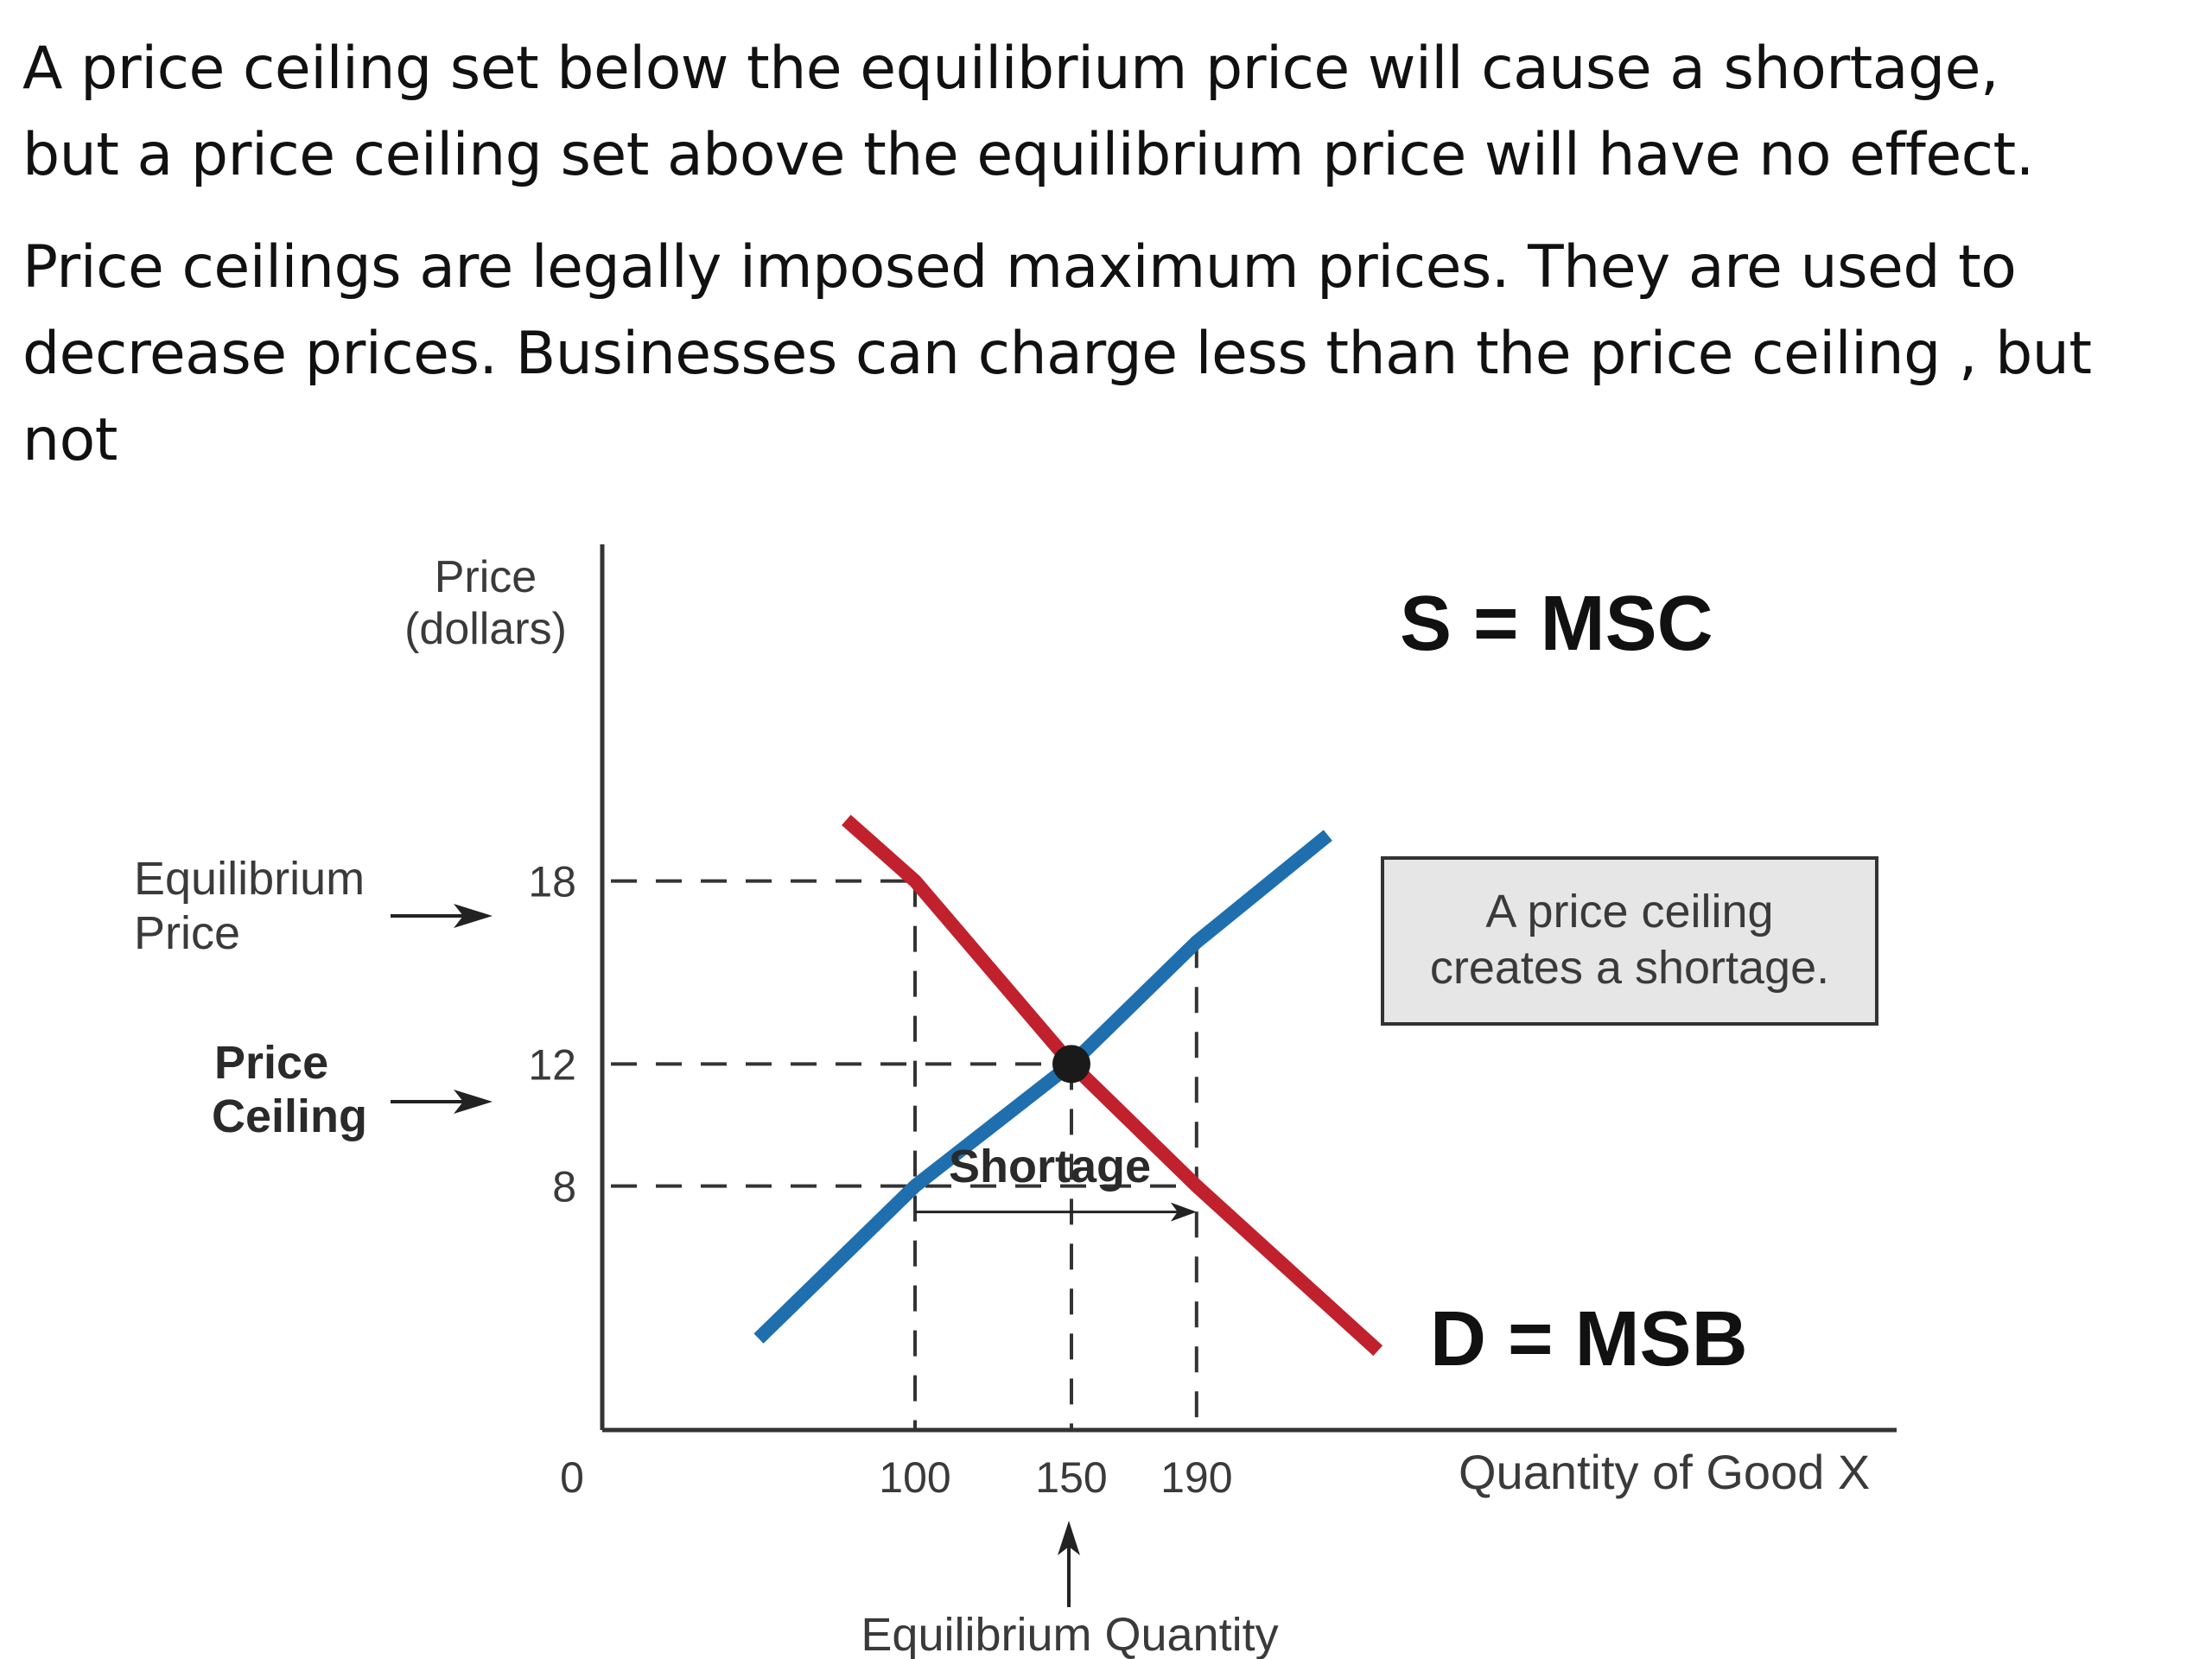 The height and width of the screenshot is (1659, 2212). I want to click on price-ceiling-arrow-icon, so click(442, 1102).